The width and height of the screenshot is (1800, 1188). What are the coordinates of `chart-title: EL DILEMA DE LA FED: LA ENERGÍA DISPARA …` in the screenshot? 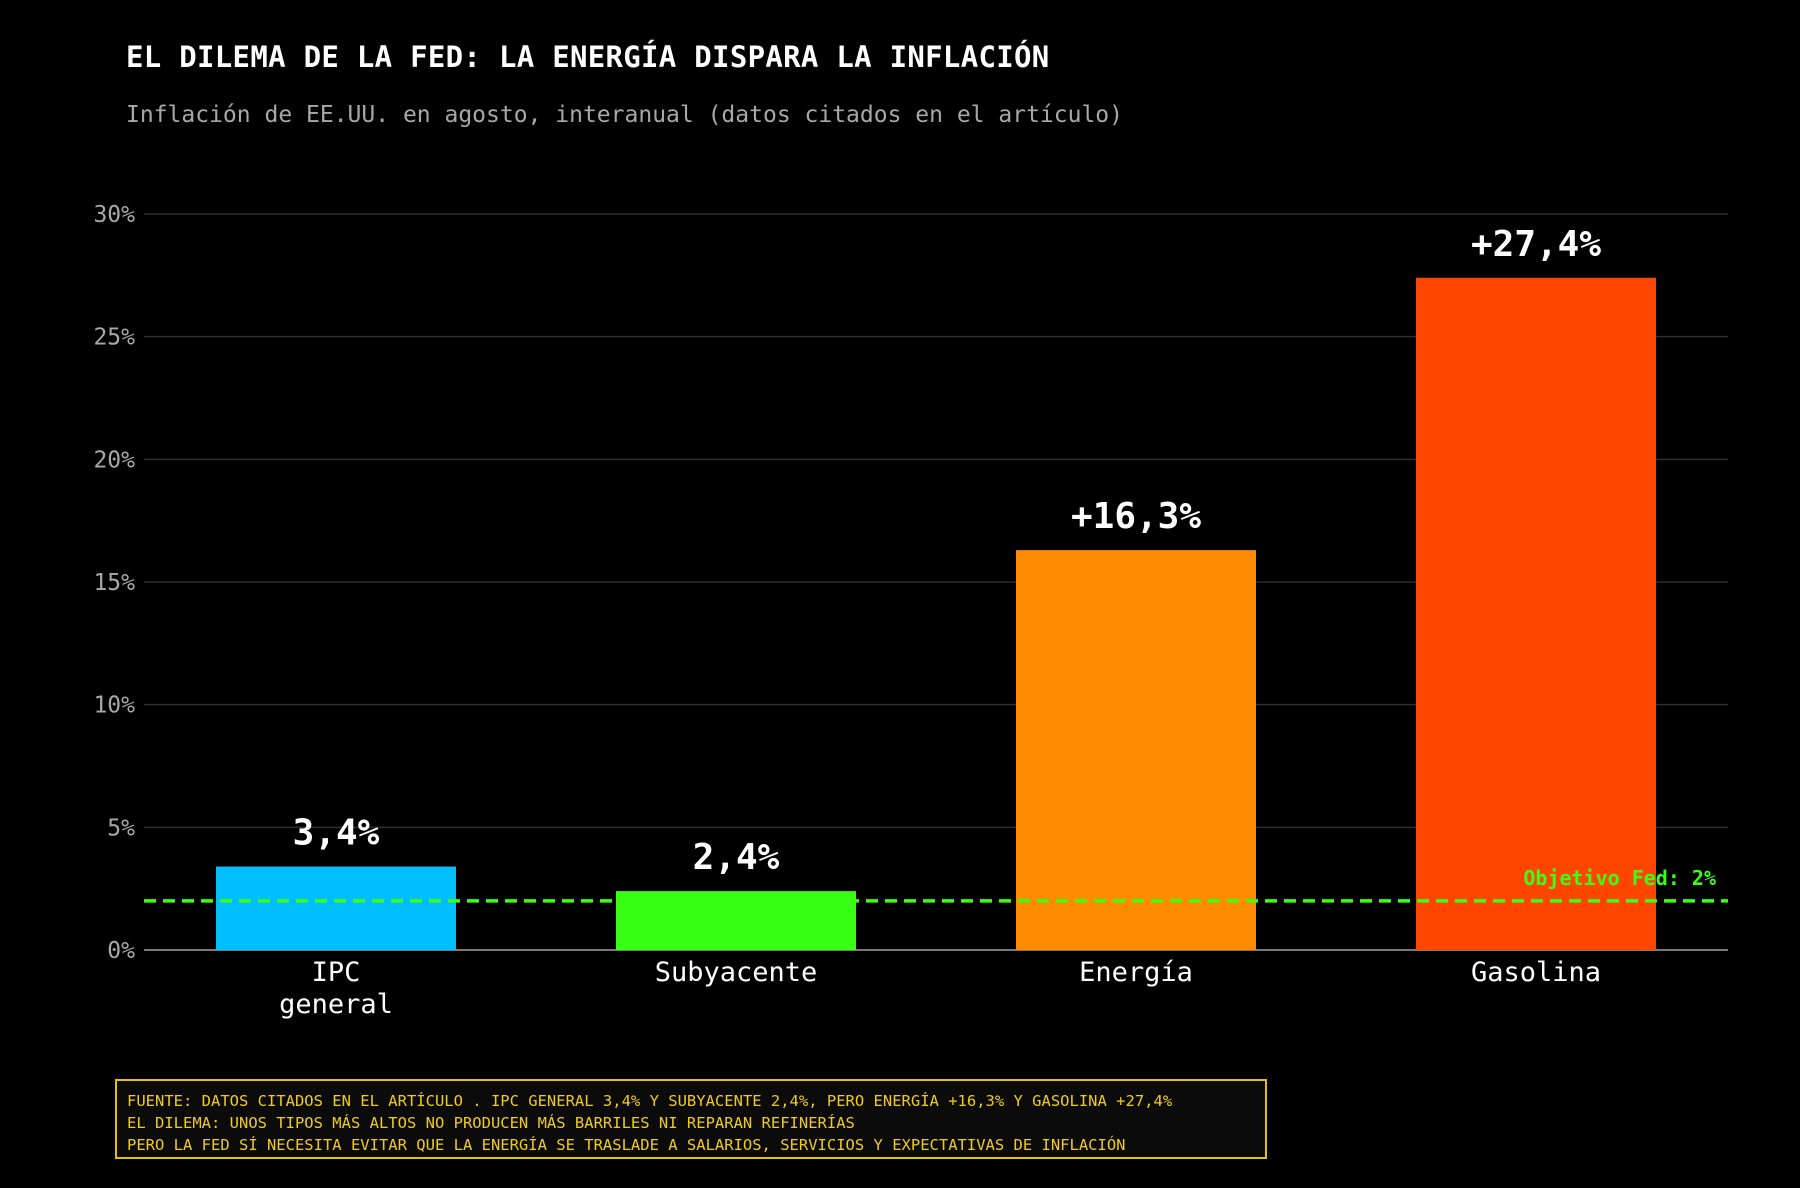 It's located at (588, 57).